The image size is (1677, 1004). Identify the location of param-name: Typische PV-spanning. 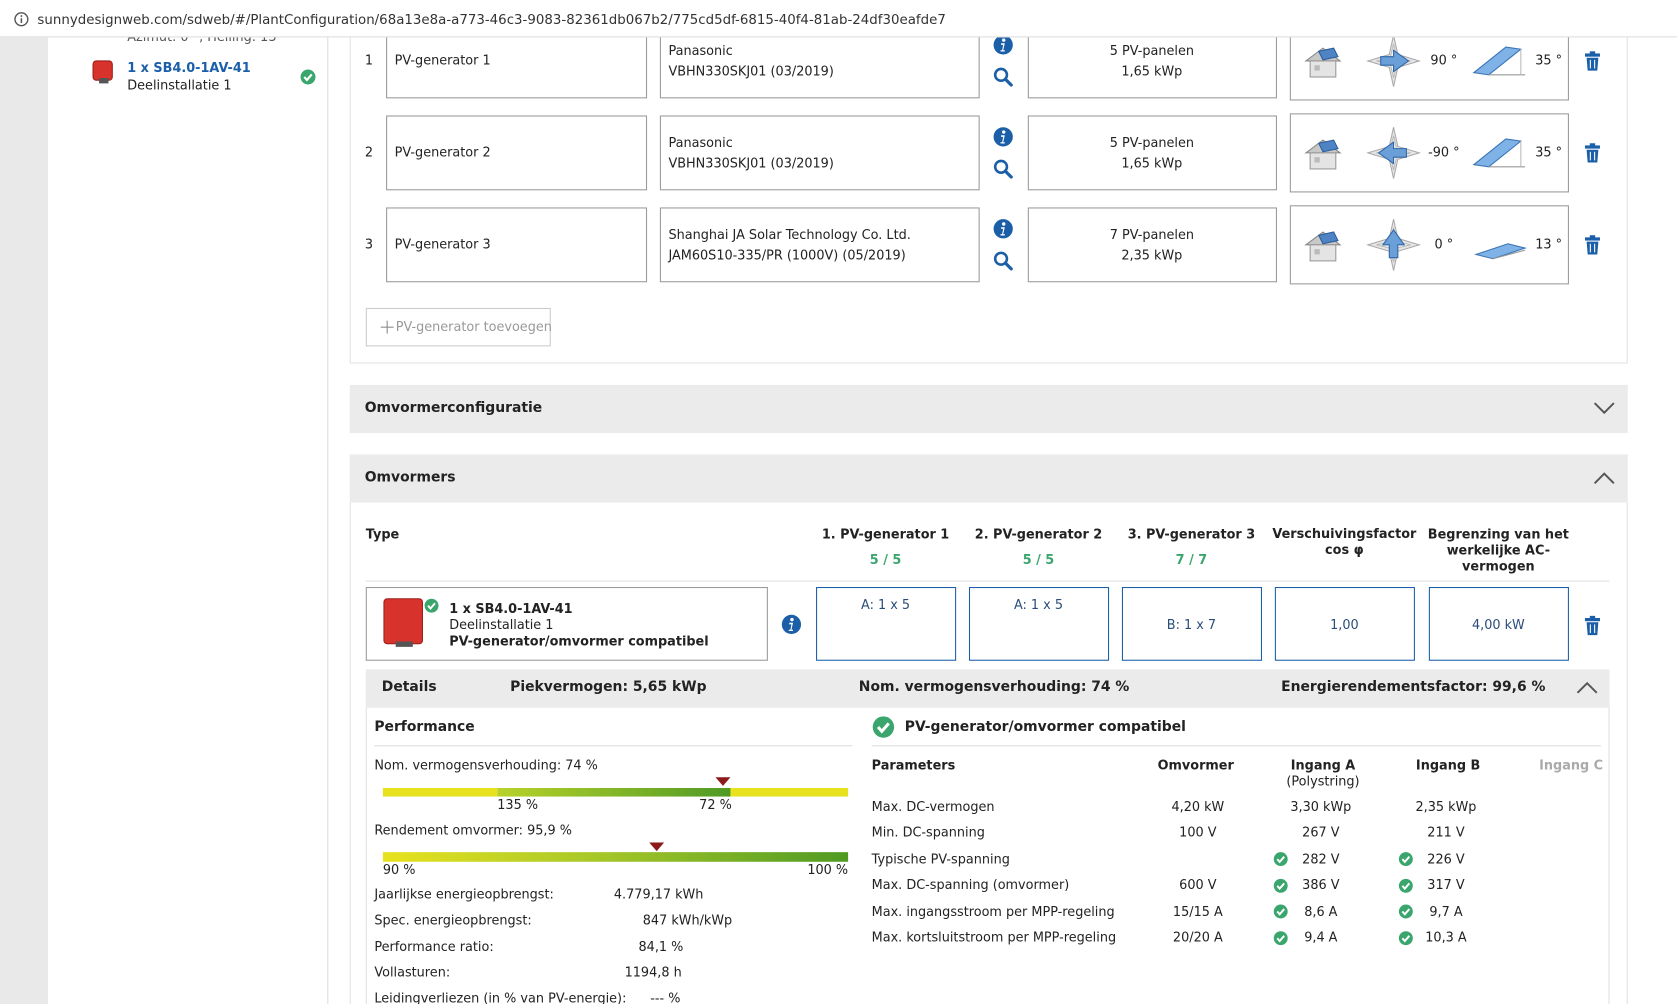
(940, 859).